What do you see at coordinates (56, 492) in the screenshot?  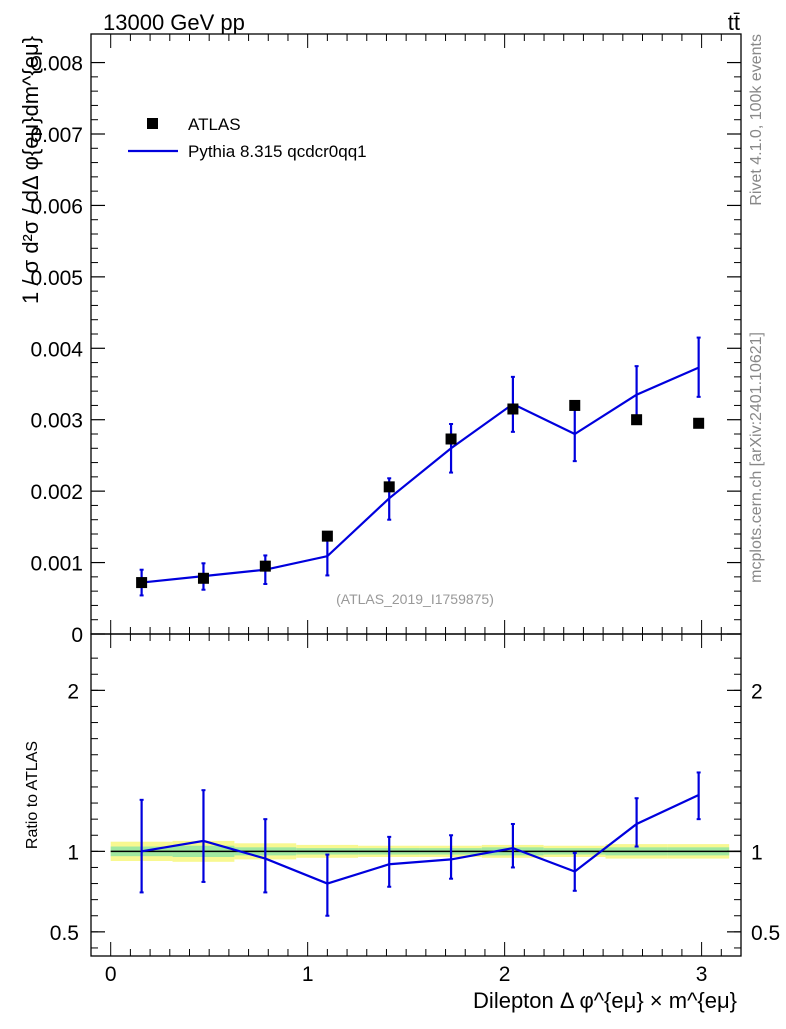 I see `main-ytick-label: 0.002` at bounding box center [56, 492].